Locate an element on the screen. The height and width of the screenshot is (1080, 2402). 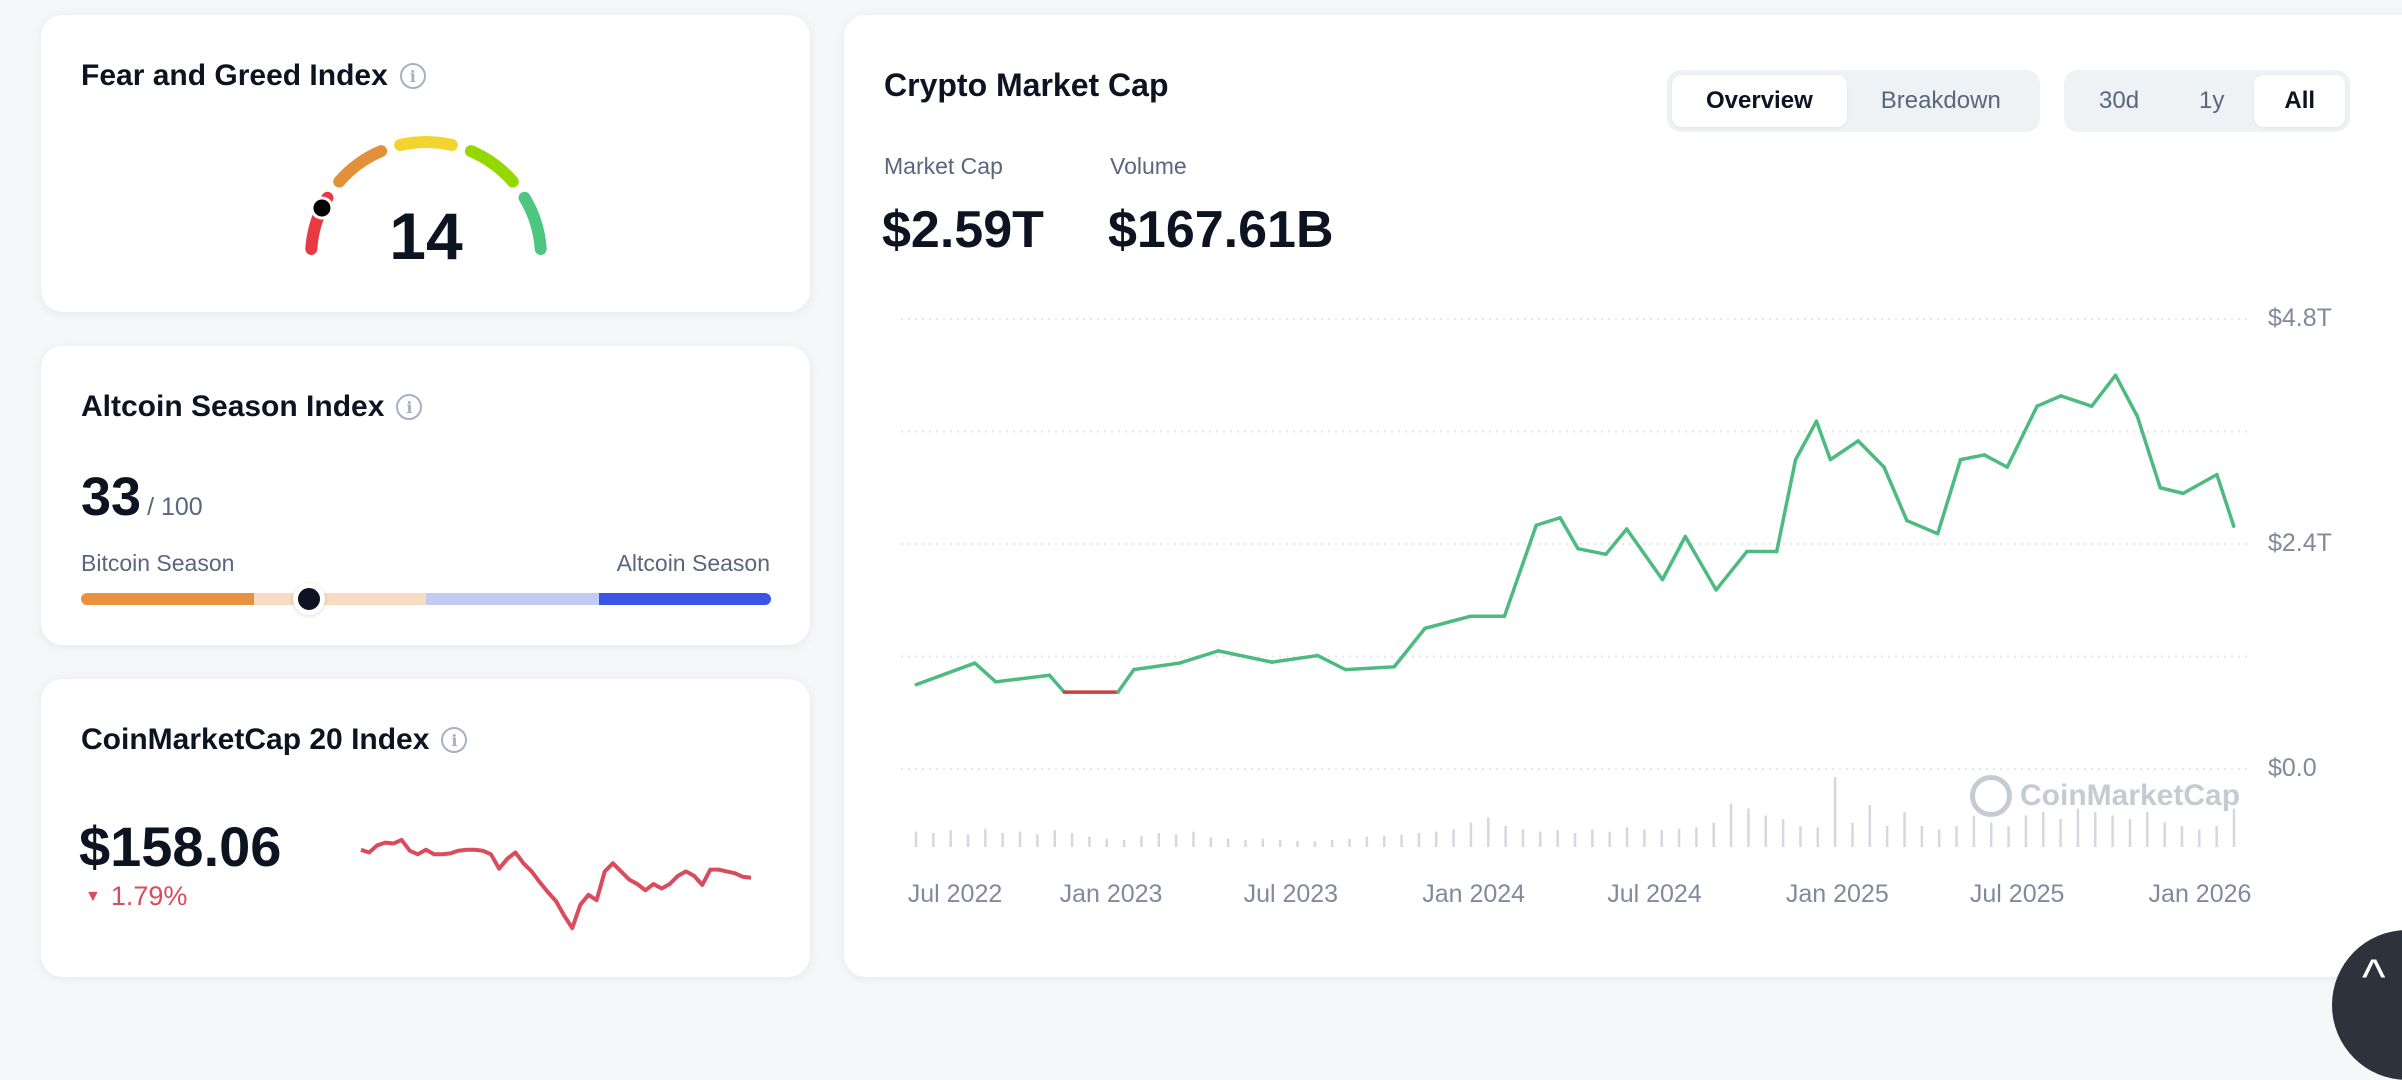
range-toggle: 30d 1y All is located at coordinates (2207, 101).